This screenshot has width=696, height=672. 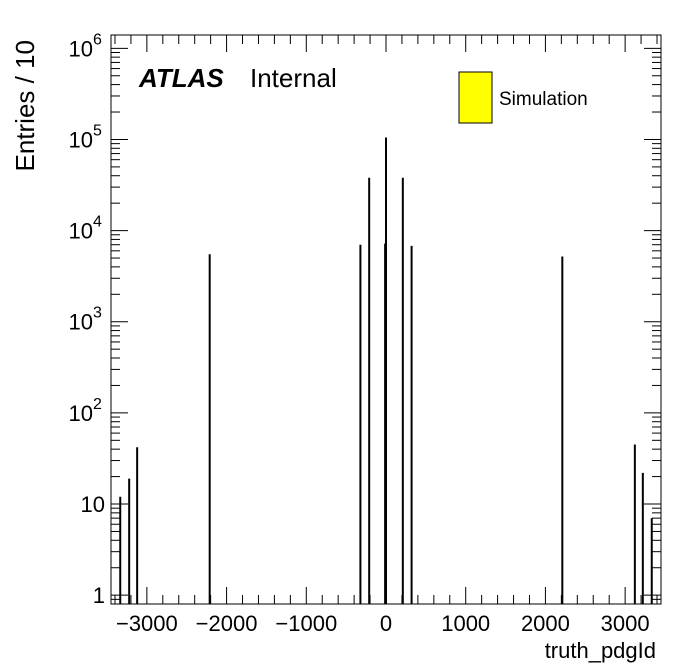 I want to click on legend: Simulation, so click(x=523, y=97).